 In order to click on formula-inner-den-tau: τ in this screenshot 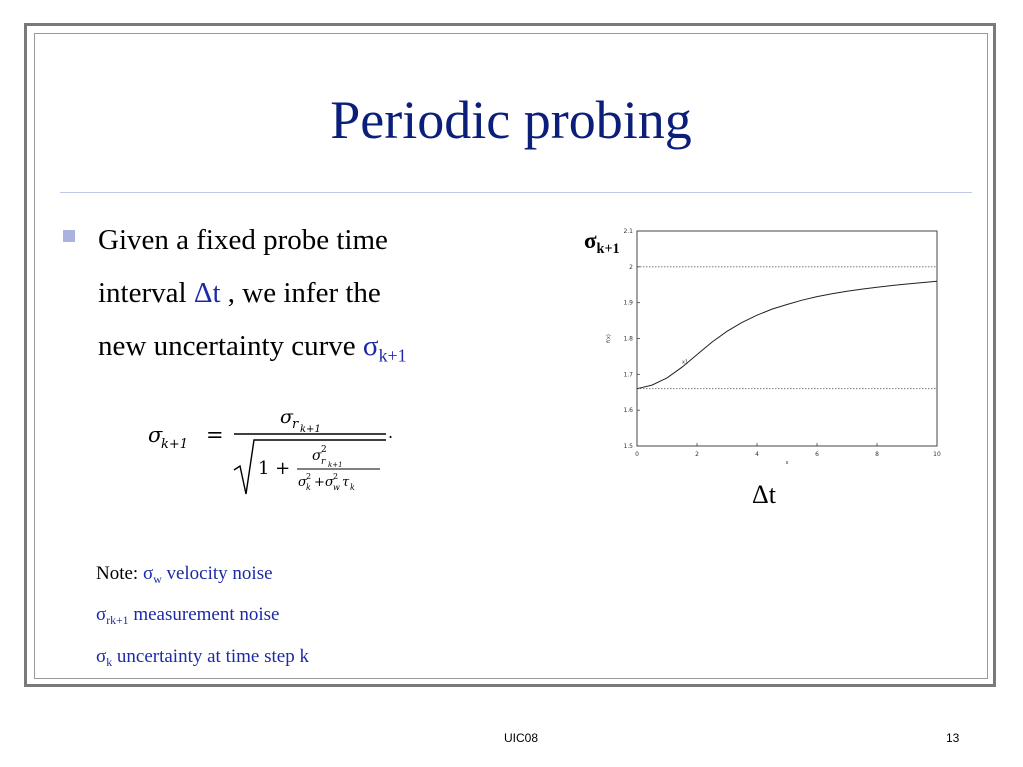, I will do `click(346, 482)`.